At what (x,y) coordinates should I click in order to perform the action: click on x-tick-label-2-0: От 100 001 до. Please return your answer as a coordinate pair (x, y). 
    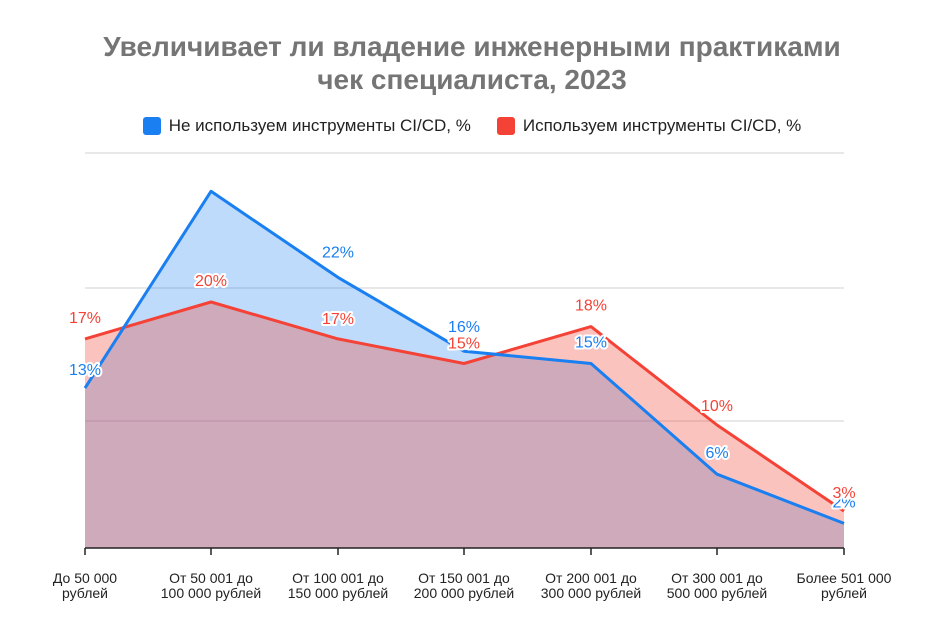
    Looking at the image, I should click on (338, 578).